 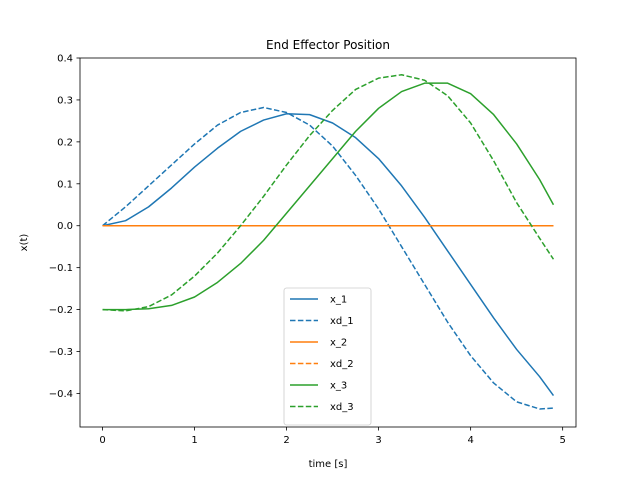 I want to click on legend: x_1 xd_1 x_2 xd_2 x_3 xd_3, so click(x=327, y=356).